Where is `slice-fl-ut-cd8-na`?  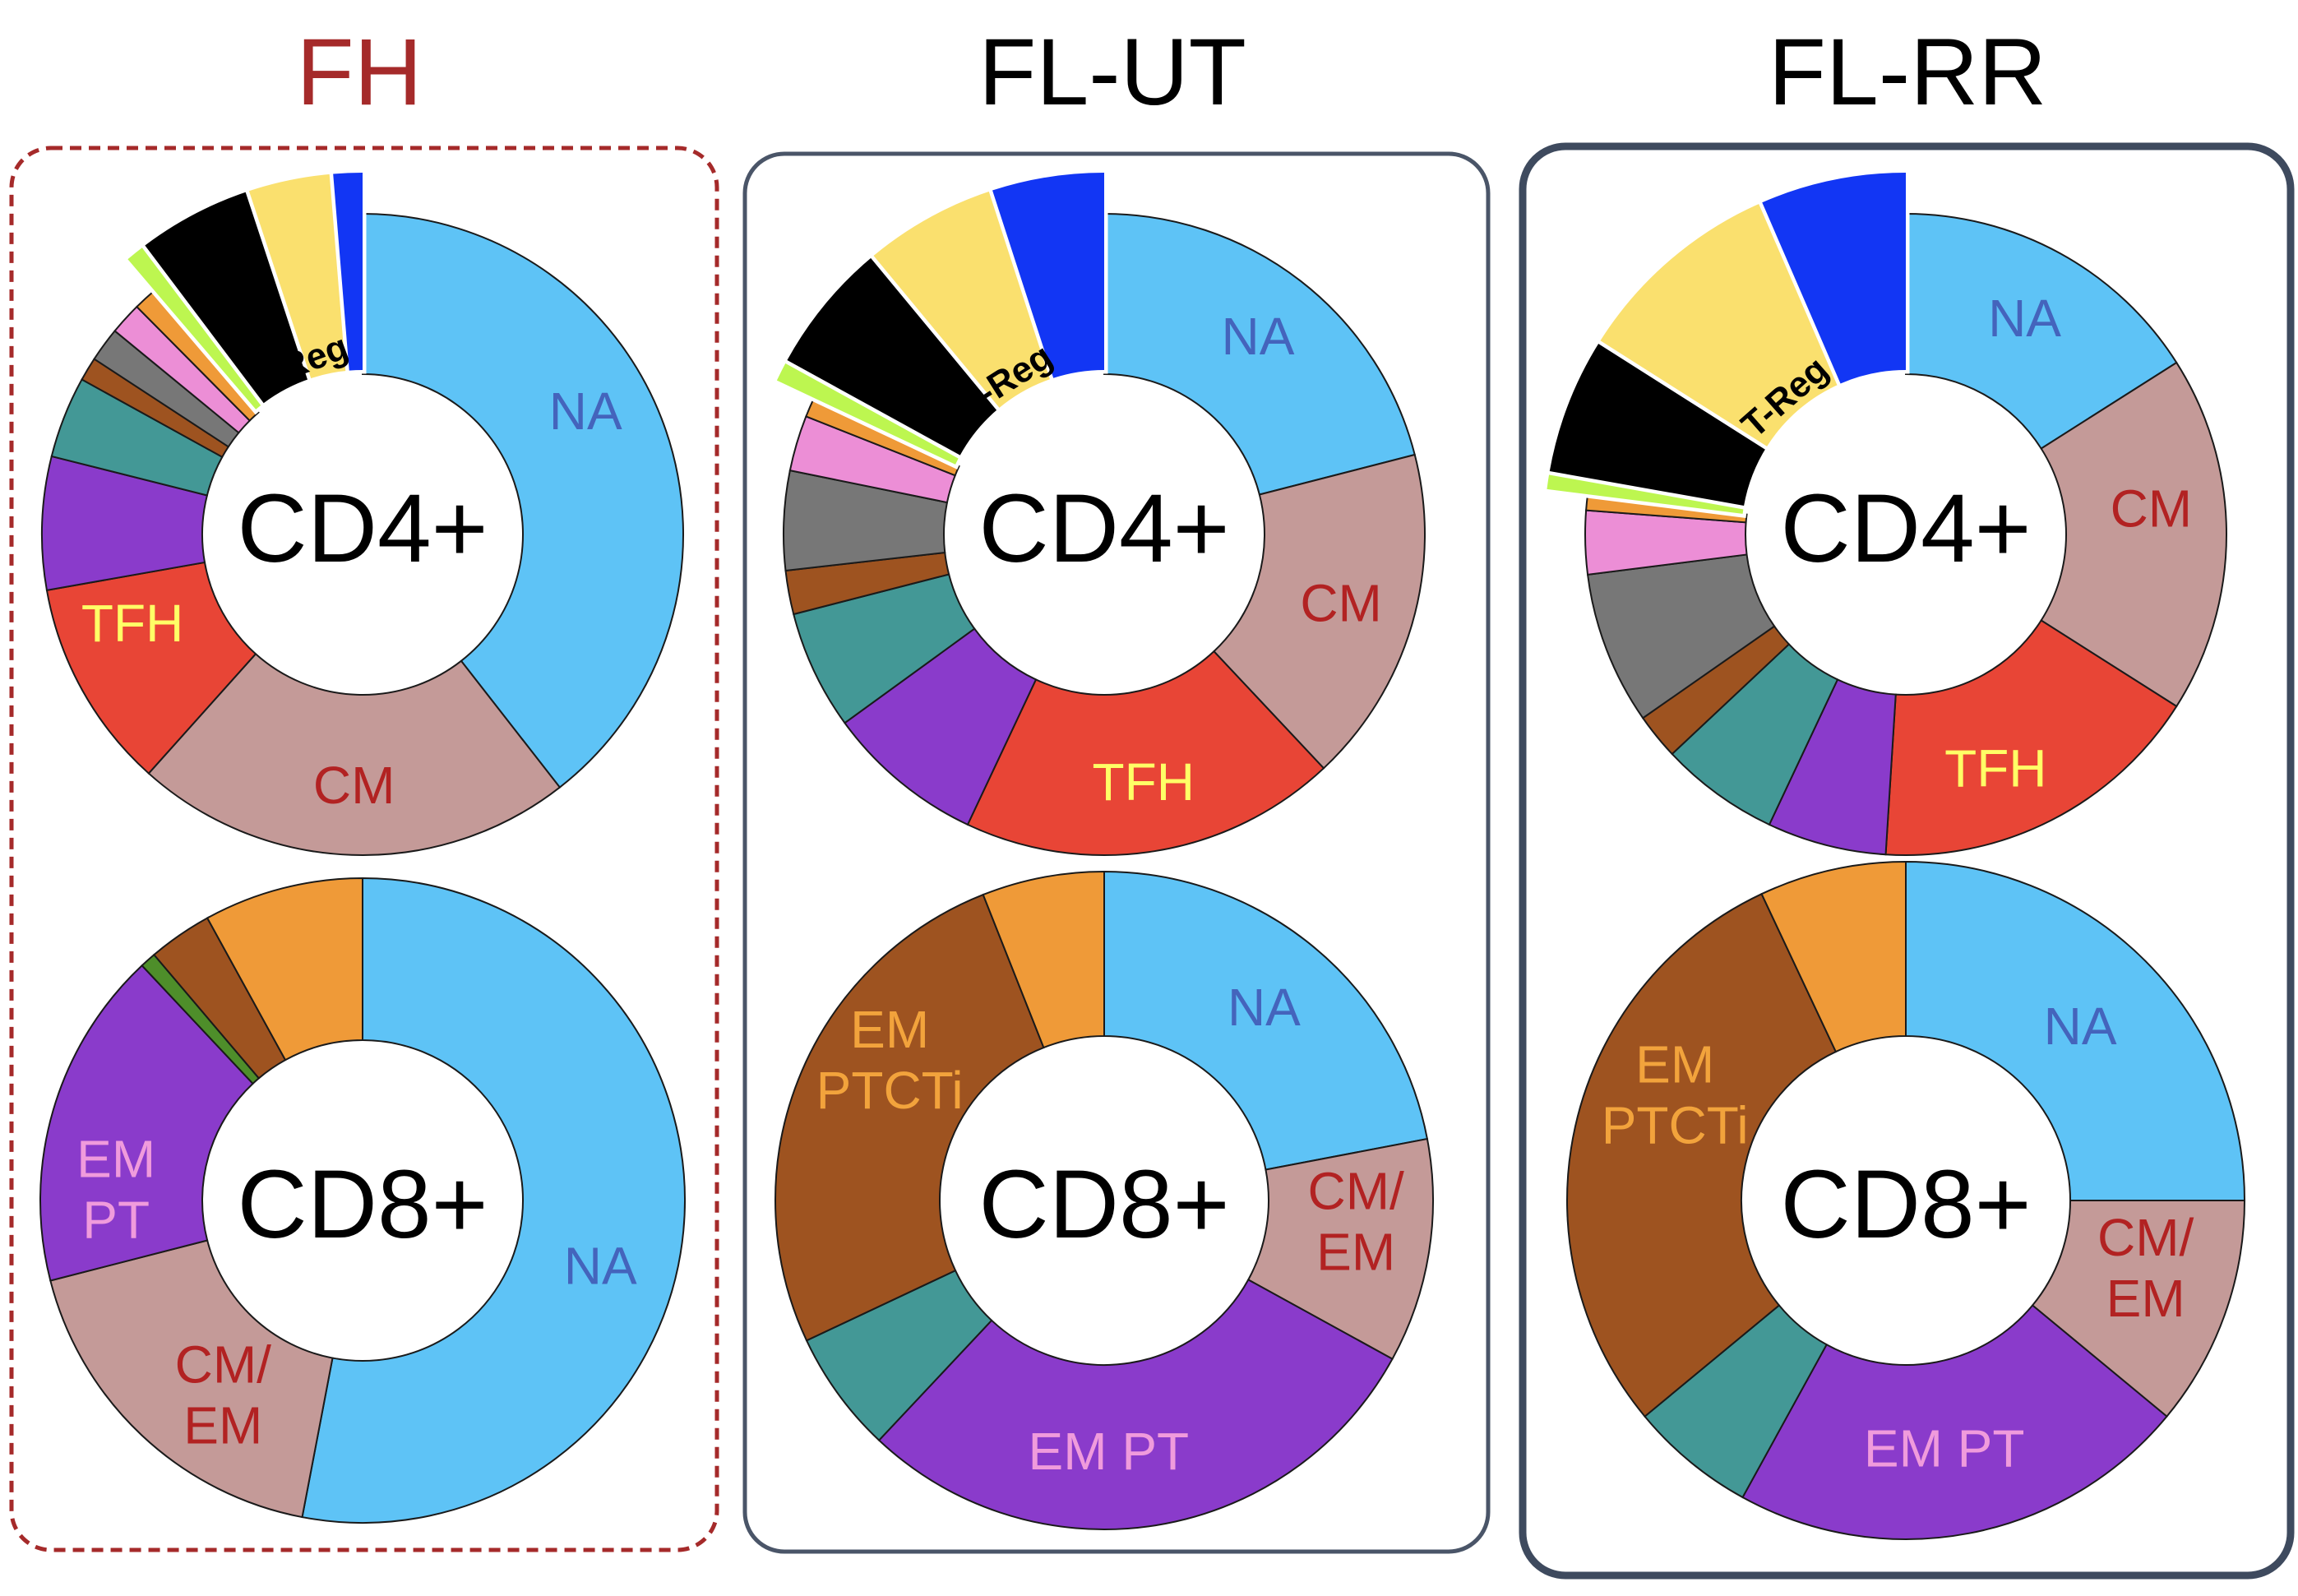
slice-fl-ut-cd8-na is located at coordinates (1266, 1021).